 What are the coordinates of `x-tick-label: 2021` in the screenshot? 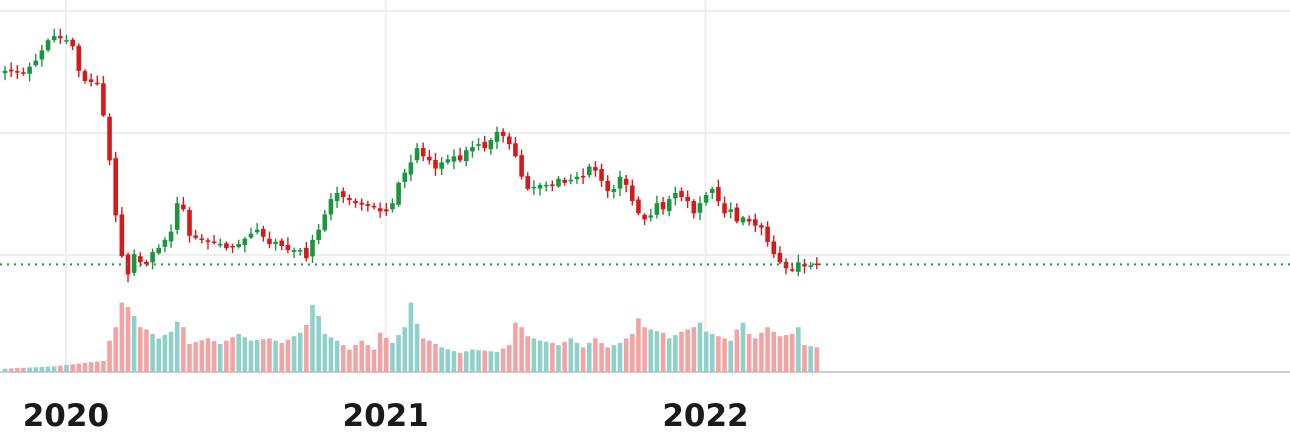 It's located at (386, 416).